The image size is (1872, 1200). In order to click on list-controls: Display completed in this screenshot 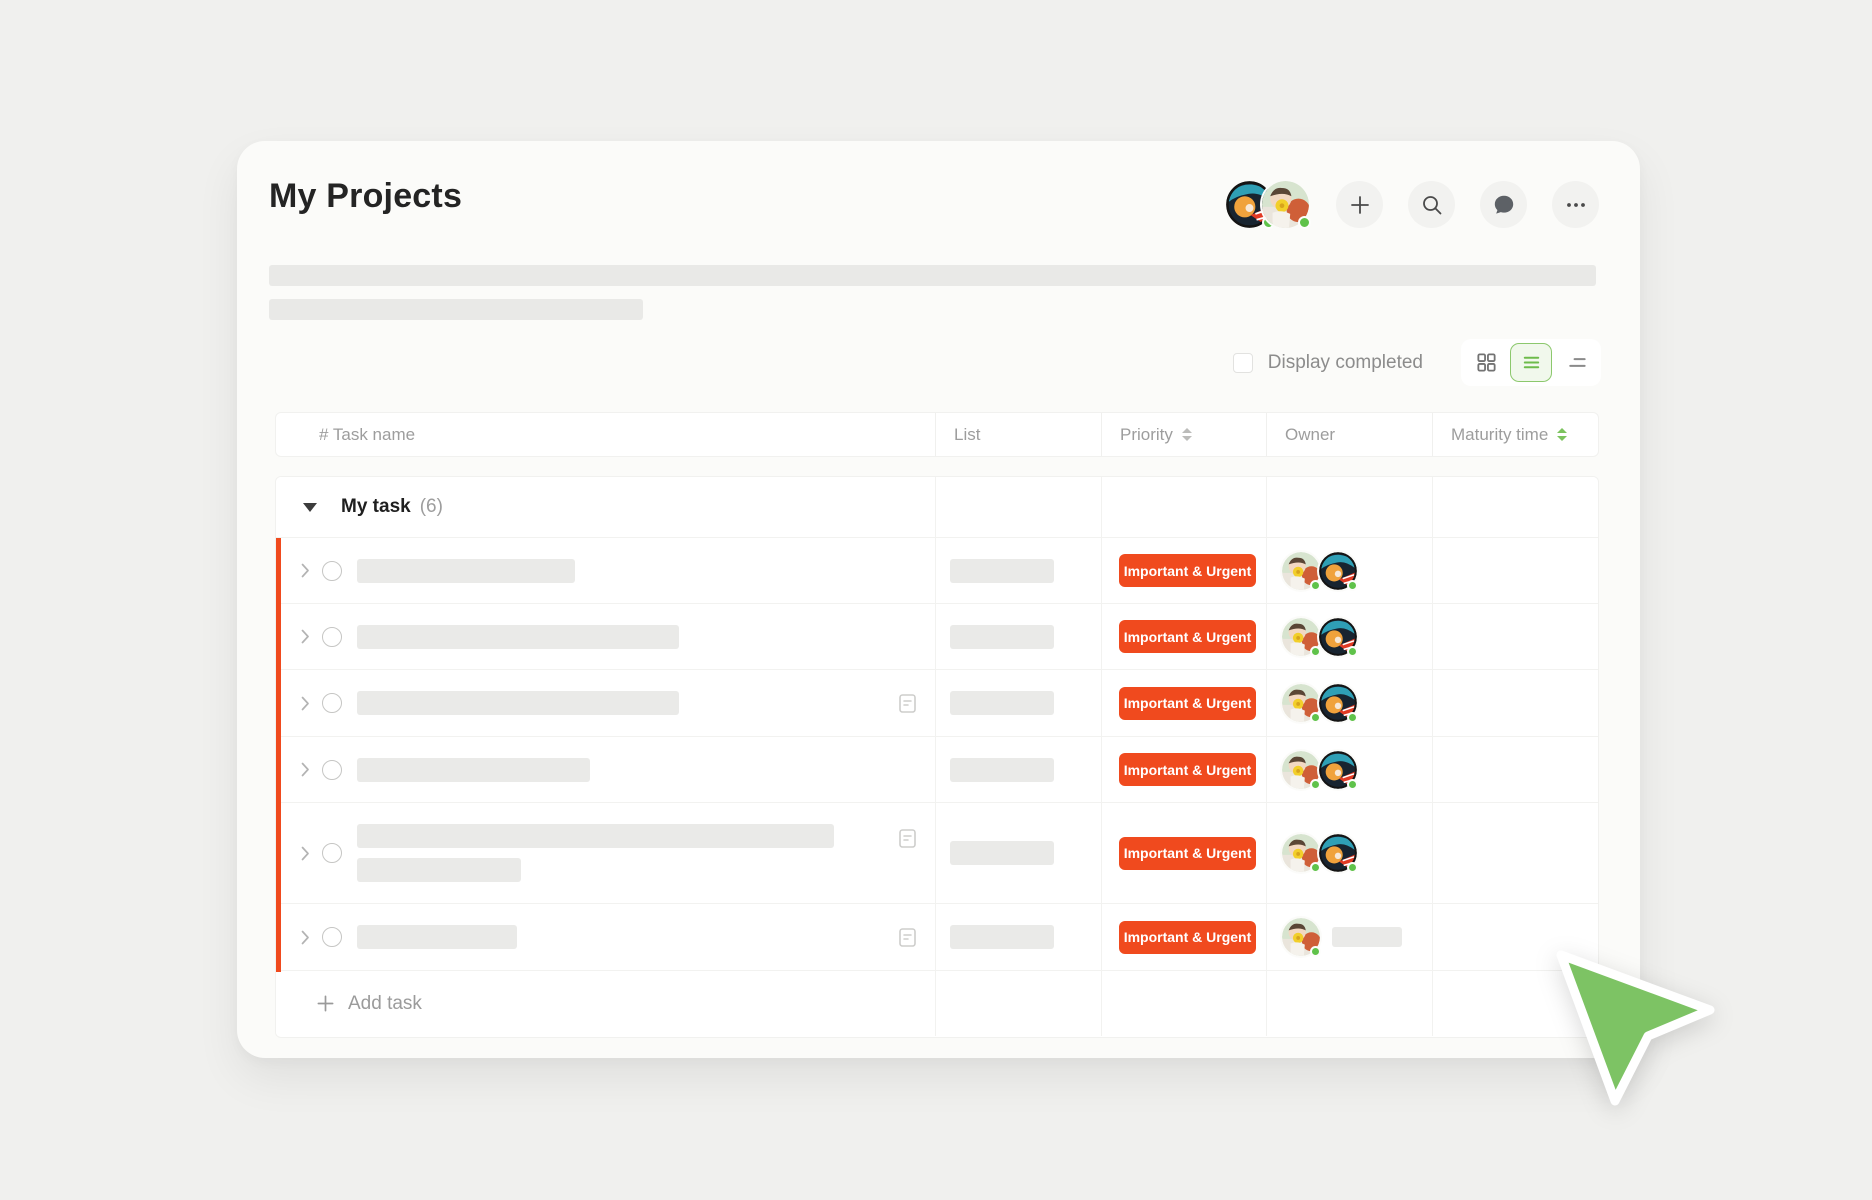, I will do `click(1416, 362)`.